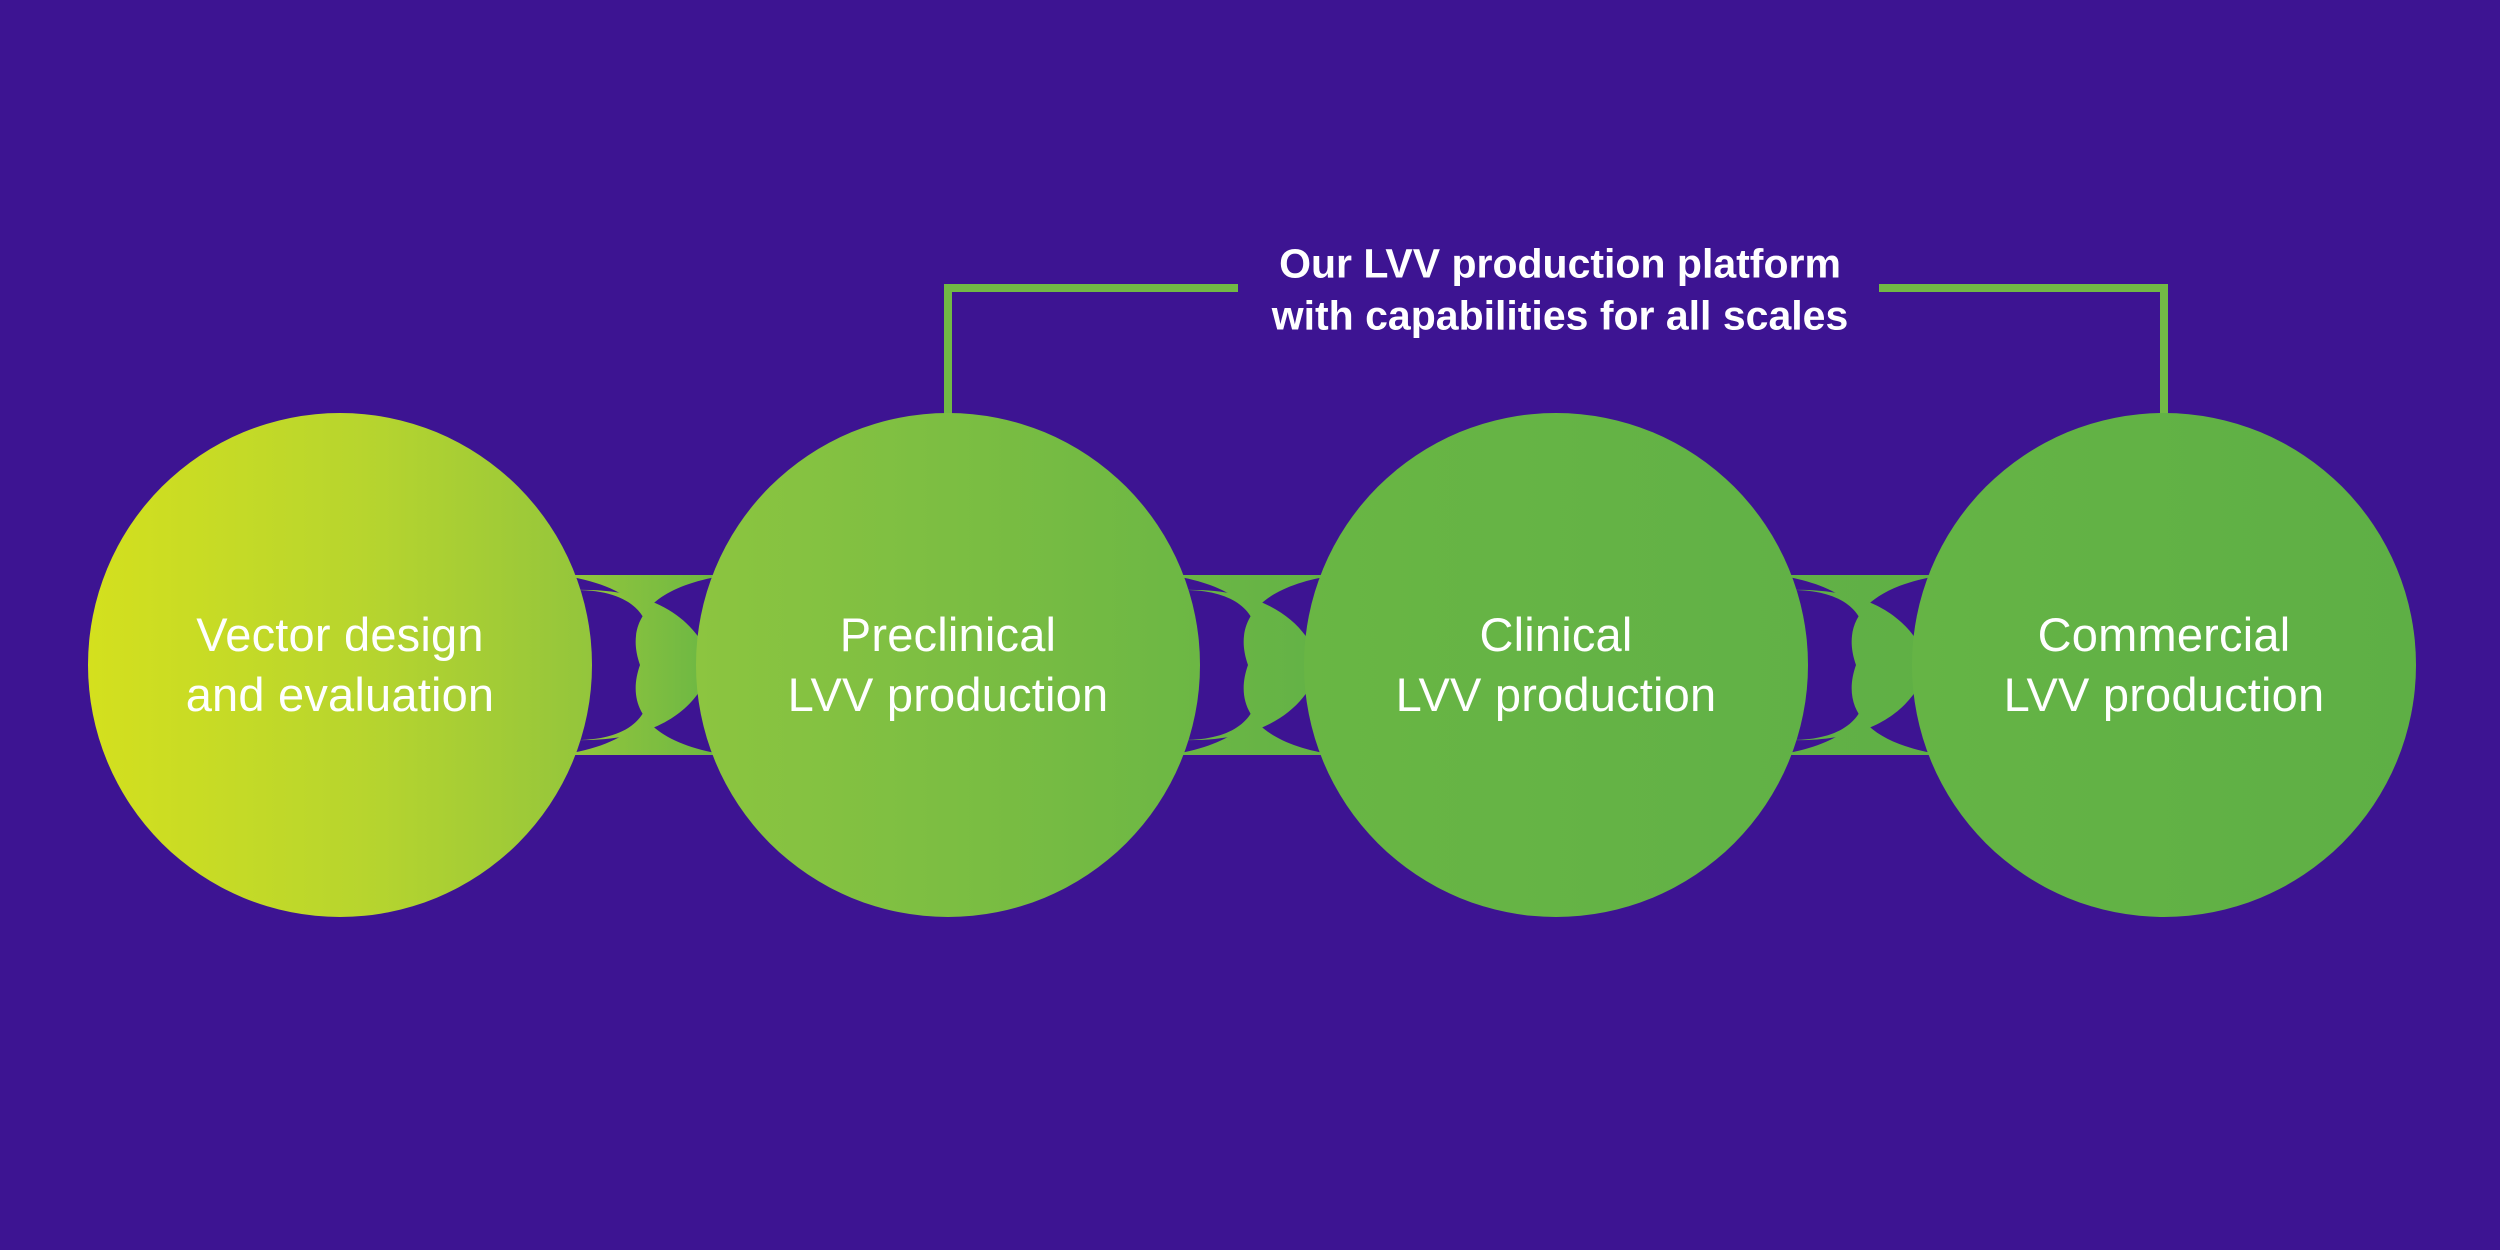  Describe the element at coordinates (2164, 665) in the screenshot. I see `node-circle-commercial` at that location.